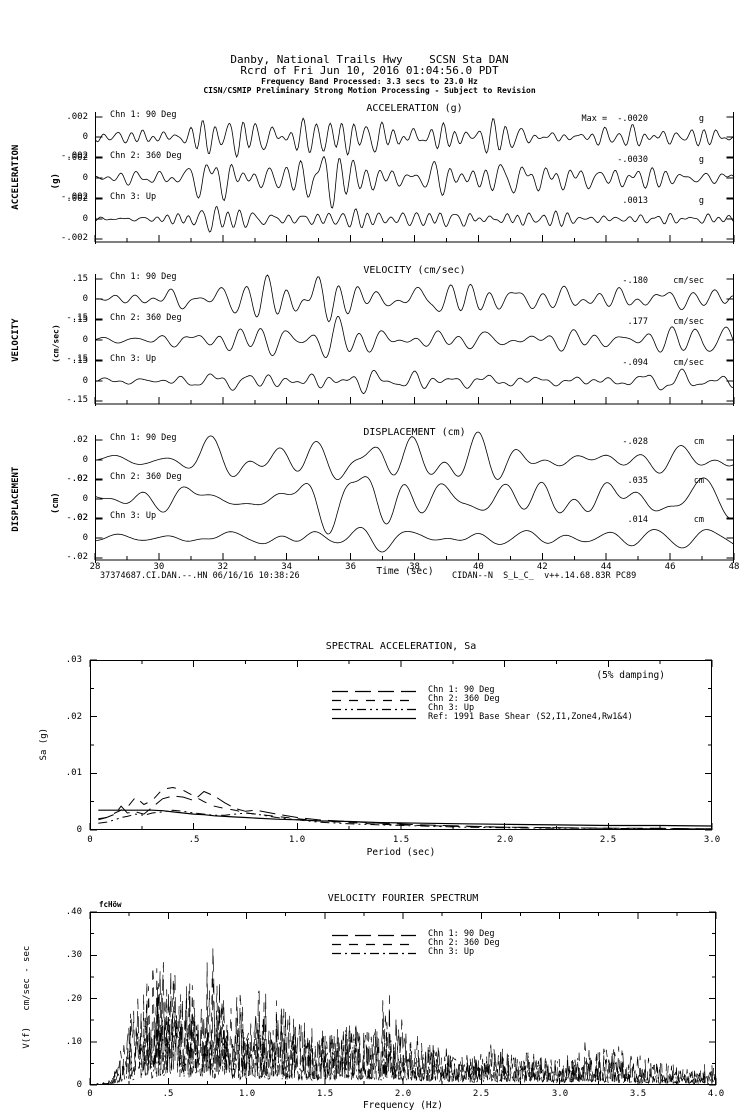 The image size is (739, 1115). Describe the element at coordinates (414, 108) in the screenshot. I see `acceleration-panel-title: ACCELERATION (g)` at that location.